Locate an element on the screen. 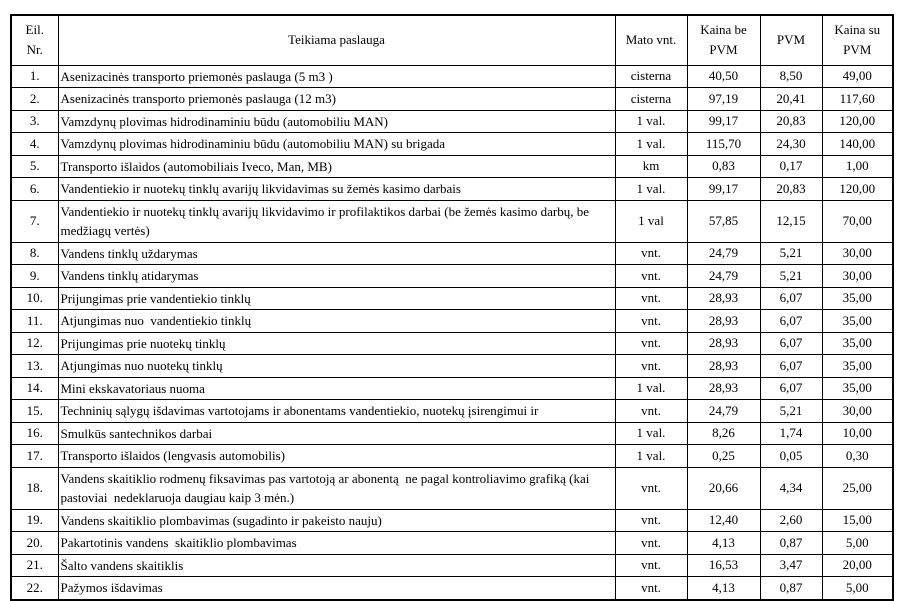 This screenshot has height=601, width=900. price-no-vat-cell: 12,40 is located at coordinates (723, 520).